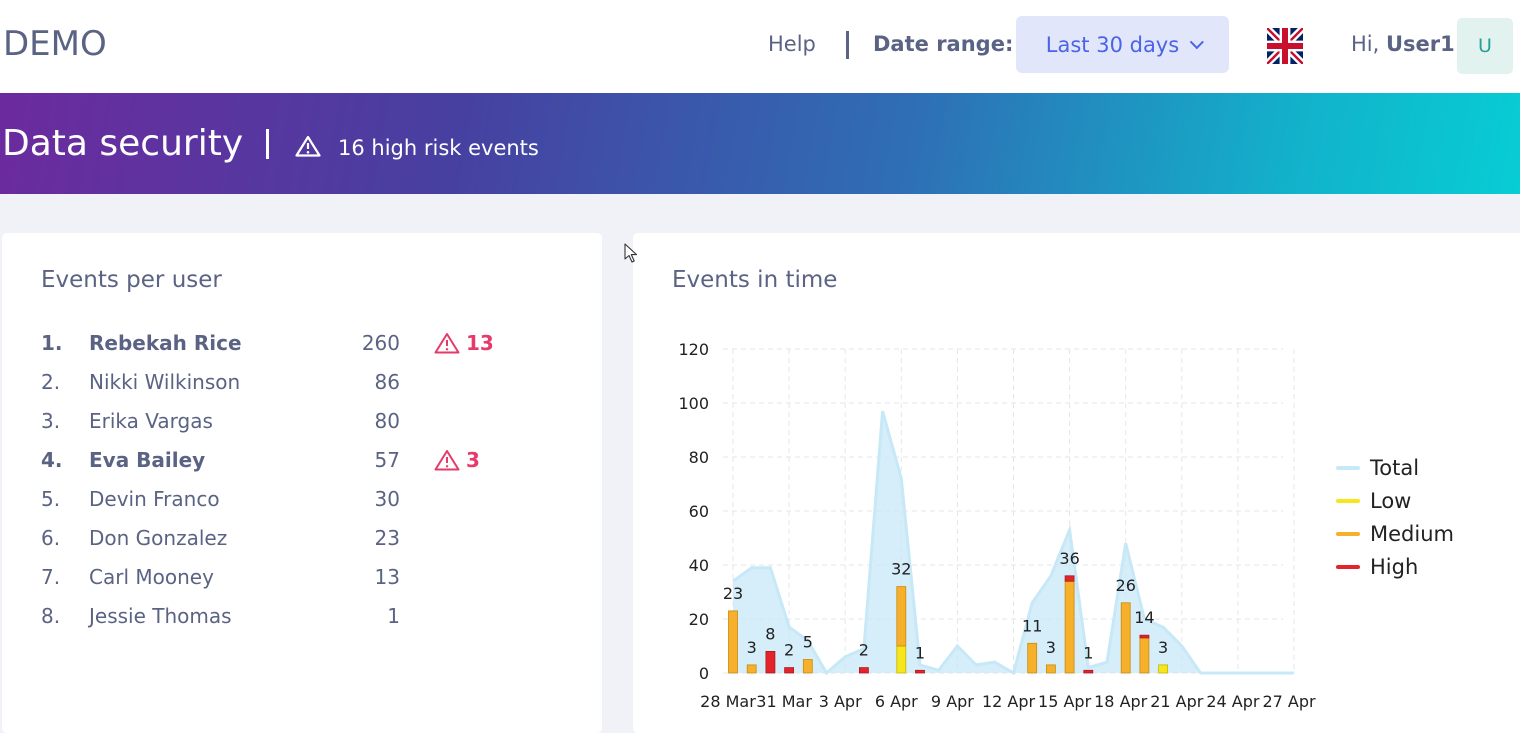 Image resolution: width=1520 pixels, height=733 pixels. What do you see at coordinates (387, 577) in the screenshot?
I see `user-event-count: 13` at bounding box center [387, 577].